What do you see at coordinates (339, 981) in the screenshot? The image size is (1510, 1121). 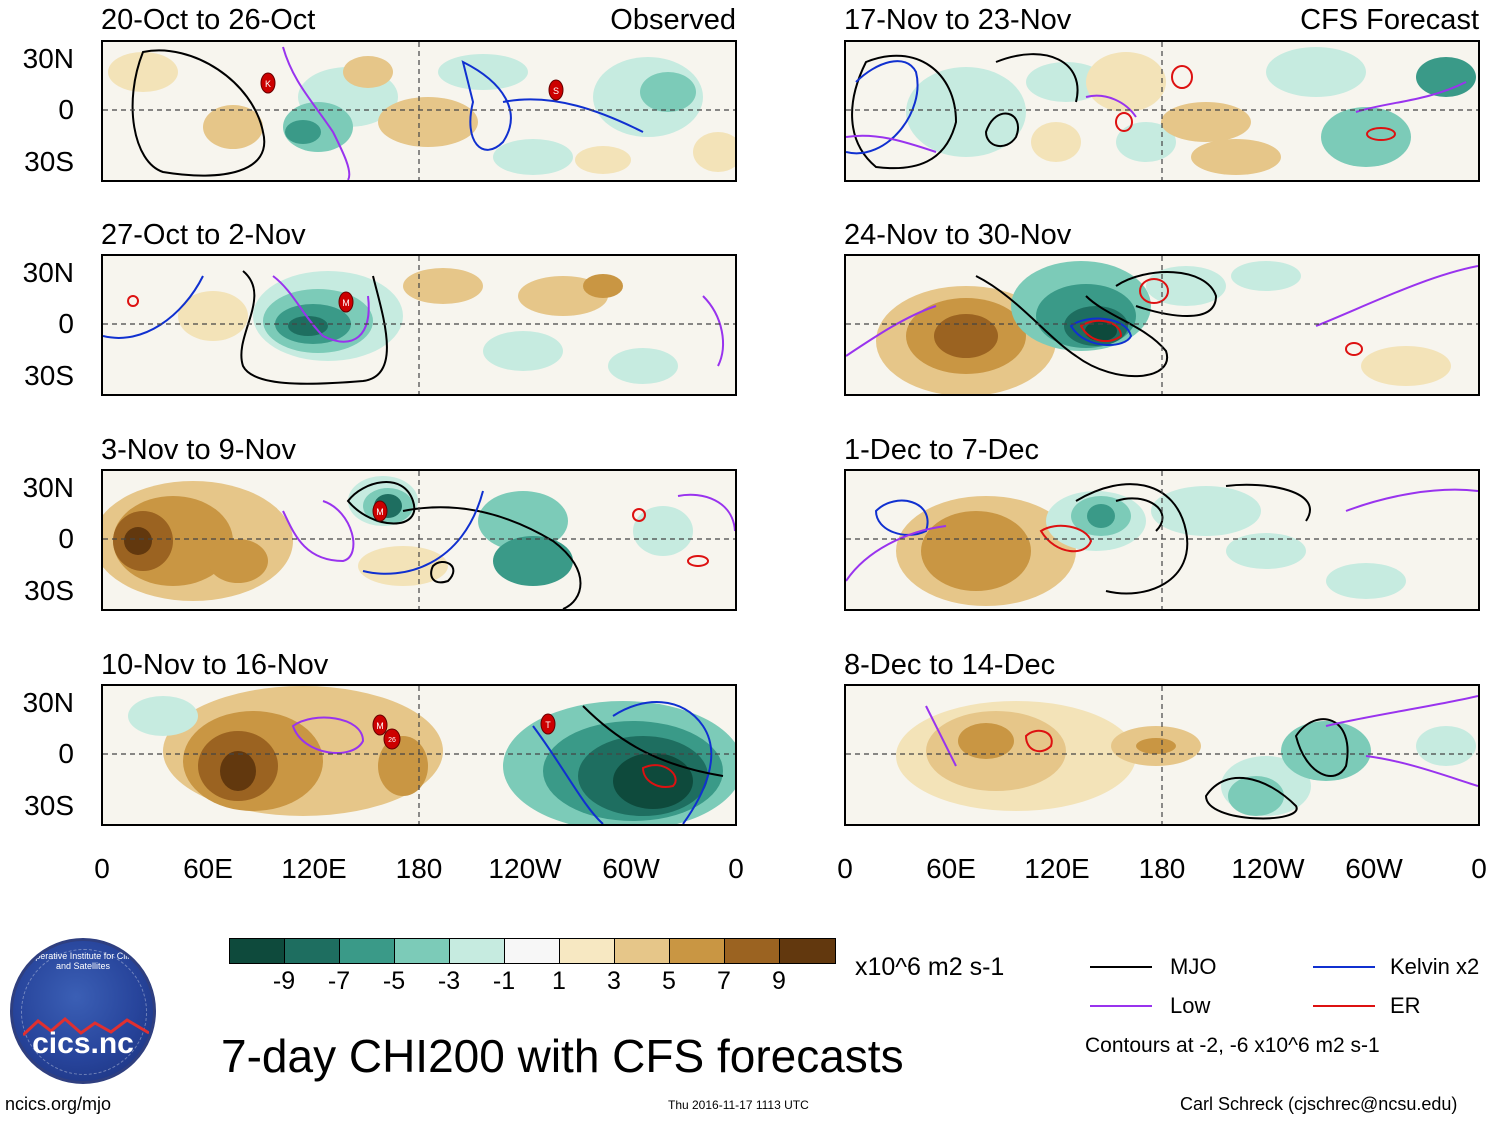 I see `colorbar-tick-label: -7` at bounding box center [339, 981].